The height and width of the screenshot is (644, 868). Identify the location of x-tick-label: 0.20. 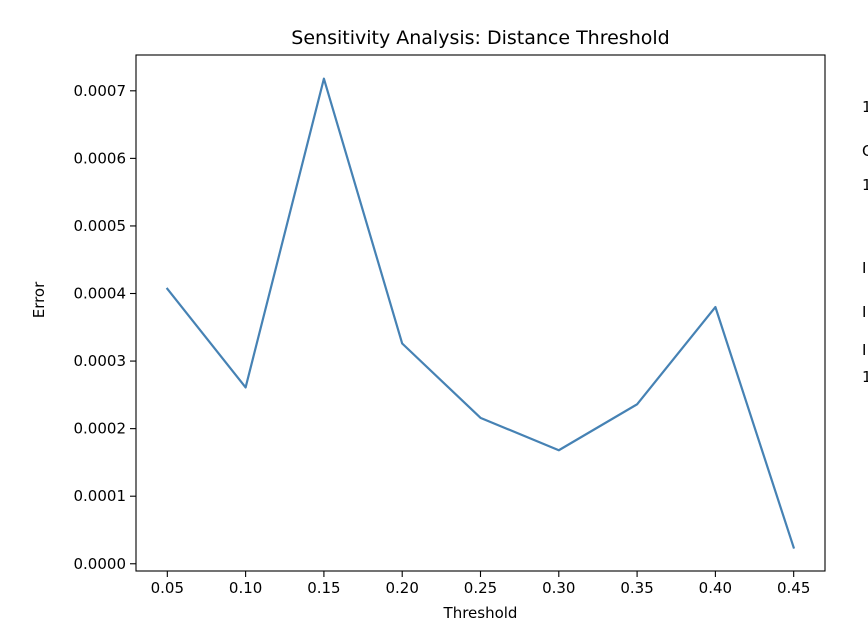
(402, 588).